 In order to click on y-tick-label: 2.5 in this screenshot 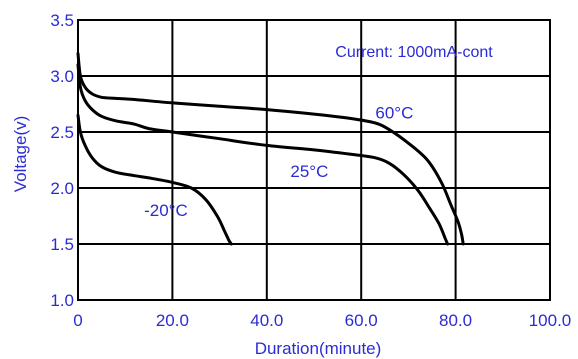, I will do `click(62, 132)`.